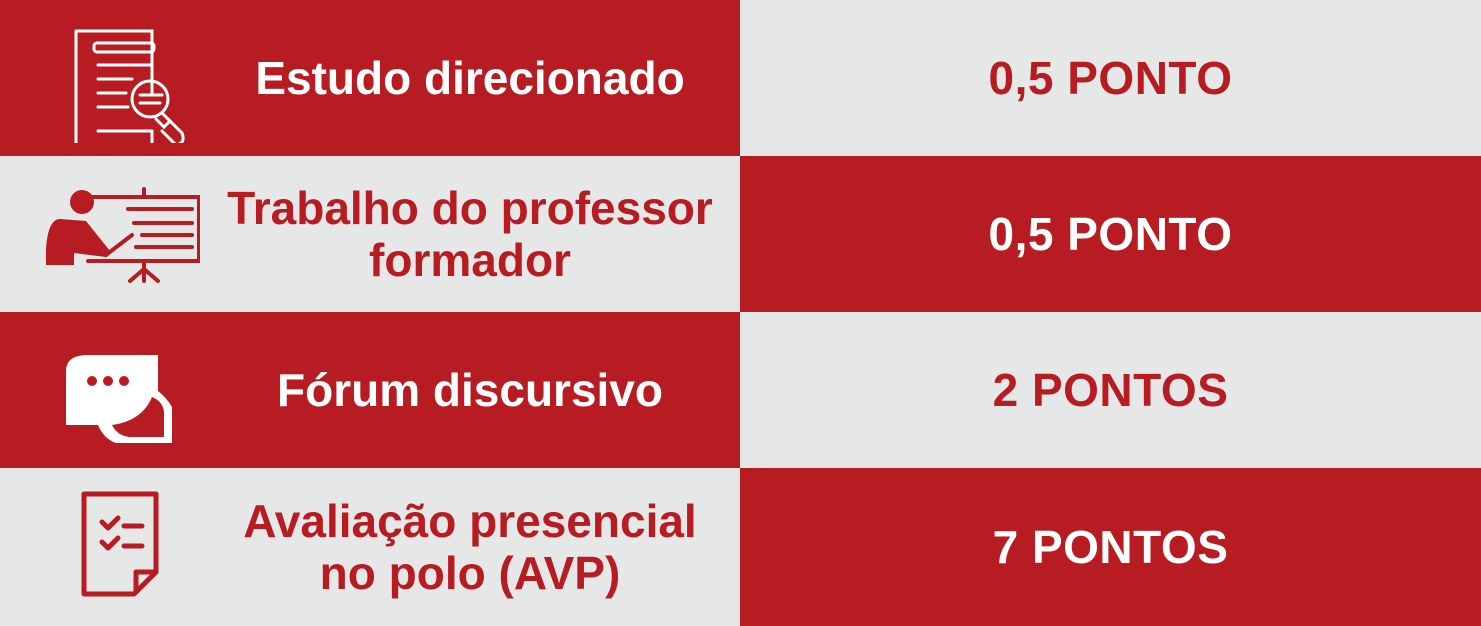 Image resolution: width=1481 pixels, height=626 pixels. Describe the element at coordinates (129, 86) in the screenshot. I see `document-search-icon` at that location.